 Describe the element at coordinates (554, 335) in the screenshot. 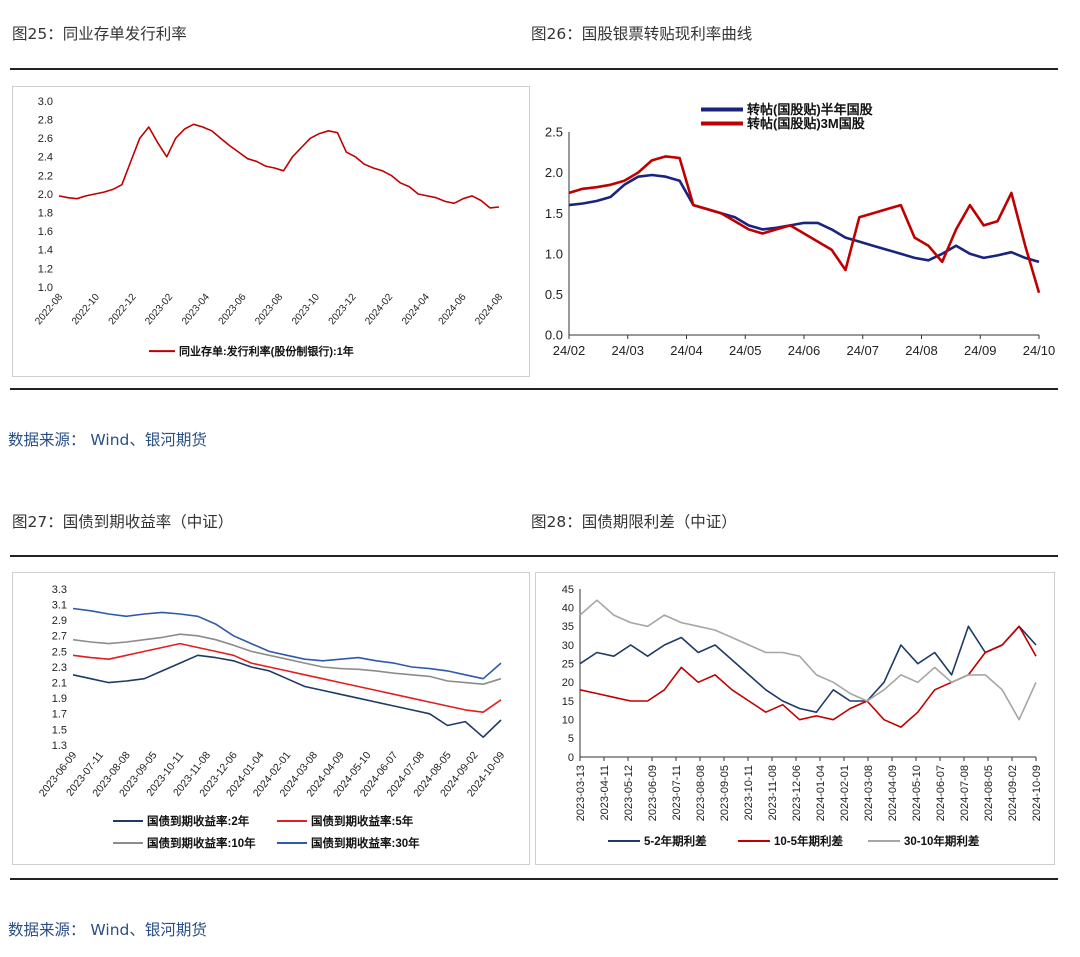

I see `y-tick-label: 0.0` at that location.